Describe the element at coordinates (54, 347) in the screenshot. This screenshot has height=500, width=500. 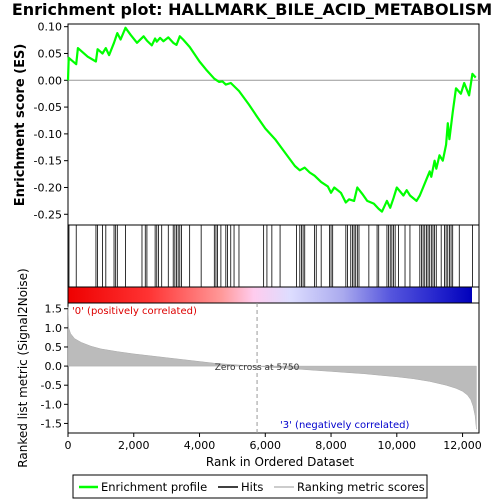
I see `rank-y-tick-label: 0.5` at that location.